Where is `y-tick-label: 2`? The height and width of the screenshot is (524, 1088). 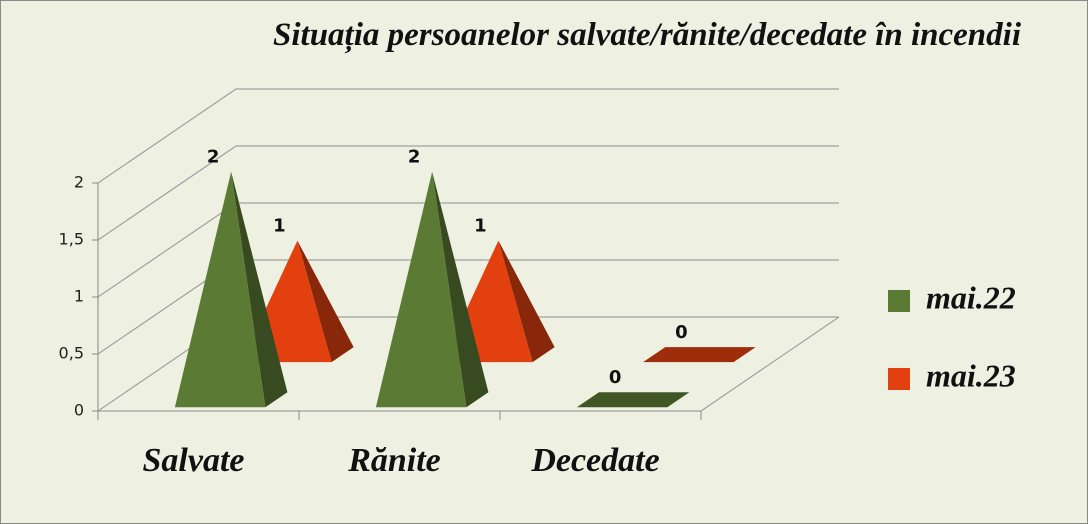 y-tick-label: 2 is located at coordinates (79, 182).